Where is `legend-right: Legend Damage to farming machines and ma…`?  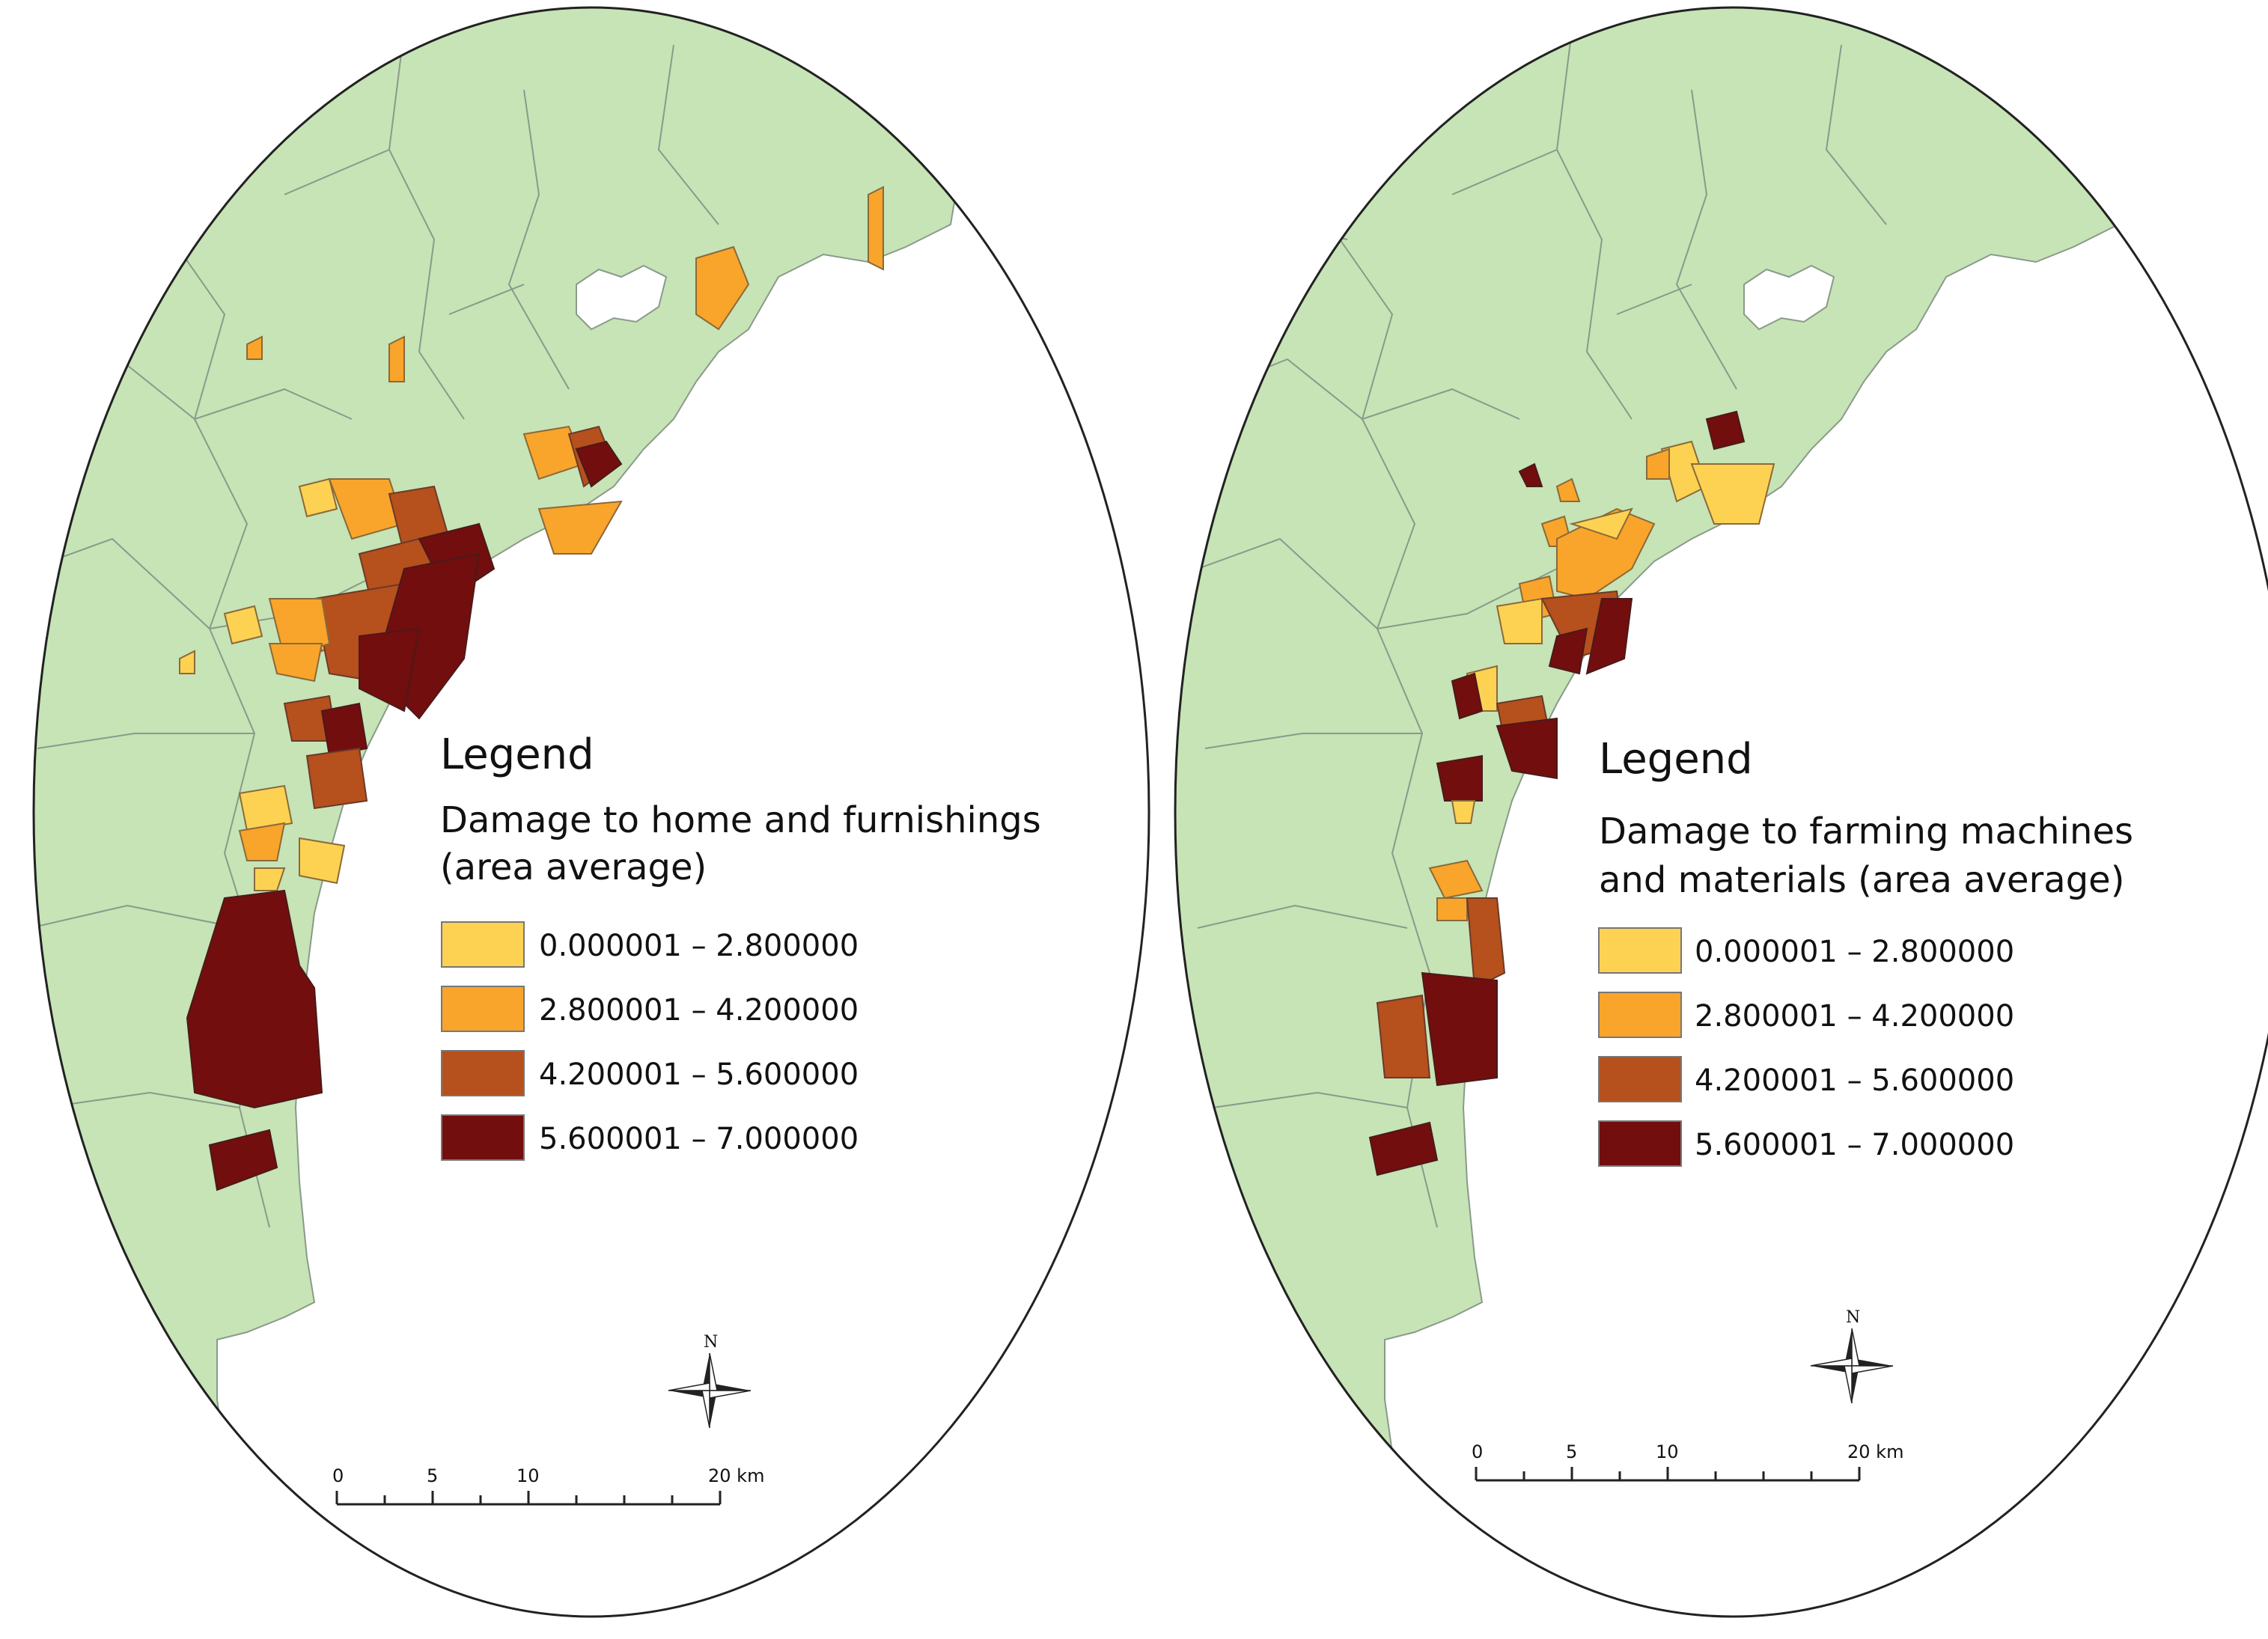
legend-right: Legend Damage to farming machines and ma… is located at coordinates (1866, 951).